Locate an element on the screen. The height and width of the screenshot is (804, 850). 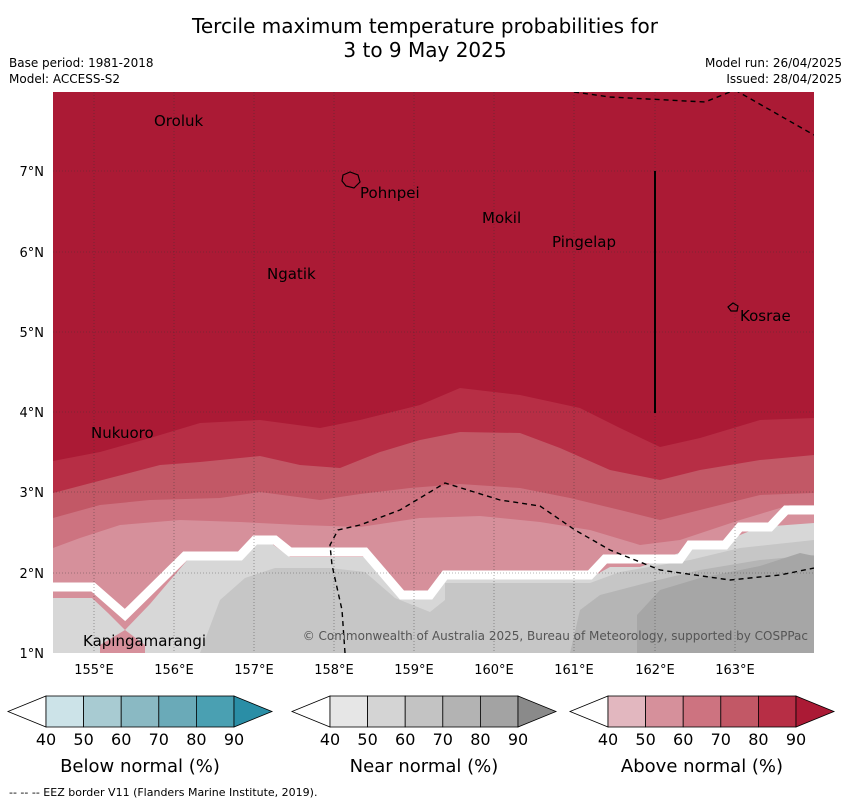
lat-label: 7°N is located at coordinates (32, 172).